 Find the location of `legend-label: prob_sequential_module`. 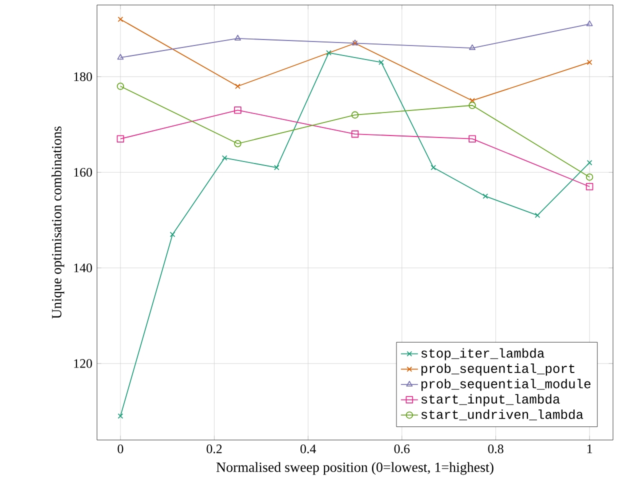

legend-label: prob_sequential_module is located at coordinates (505, 384).